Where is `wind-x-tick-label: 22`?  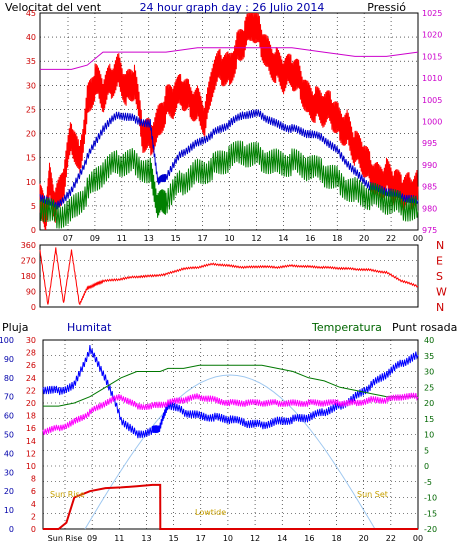
wind-x-tick-label: 22 is located at coordinates (391, 238).